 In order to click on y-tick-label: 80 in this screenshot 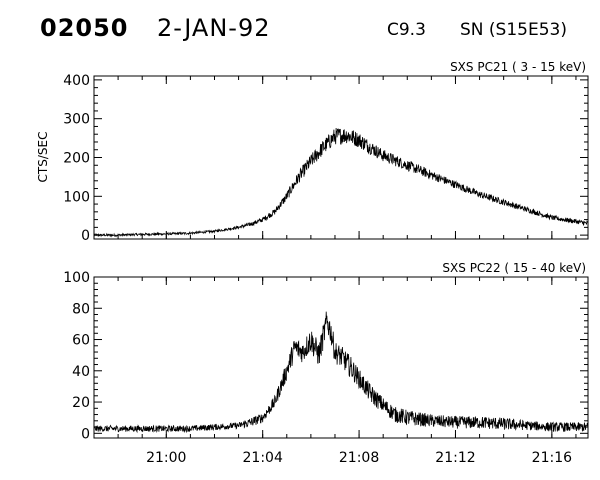, I will do `click(81, 309)`.